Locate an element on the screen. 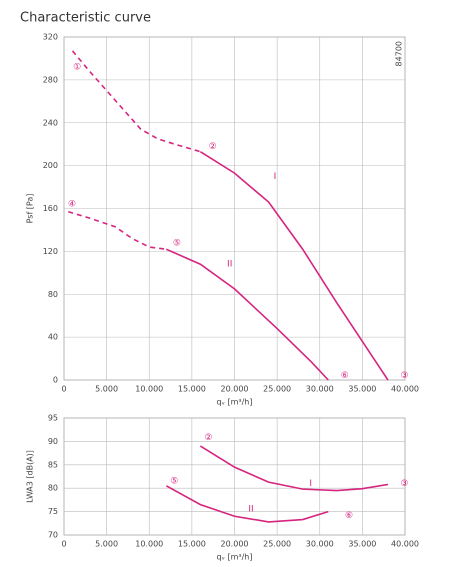  annotation: ④ is located at coordinates (72, 205).